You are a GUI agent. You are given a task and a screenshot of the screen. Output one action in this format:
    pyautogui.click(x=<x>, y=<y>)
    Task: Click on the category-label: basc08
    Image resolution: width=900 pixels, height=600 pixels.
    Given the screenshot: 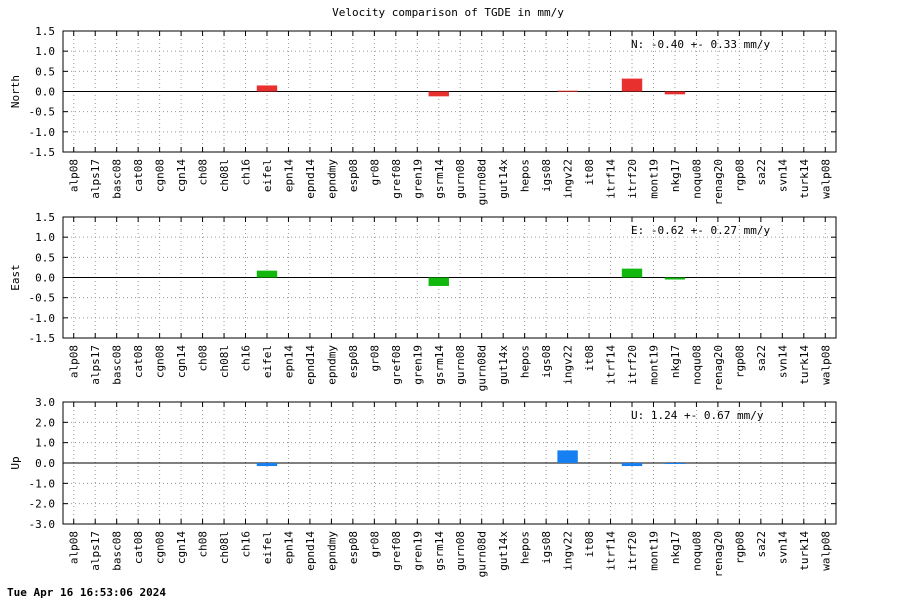 What is the action you would take?
    pyautogui.click(x=117, y=551)
    